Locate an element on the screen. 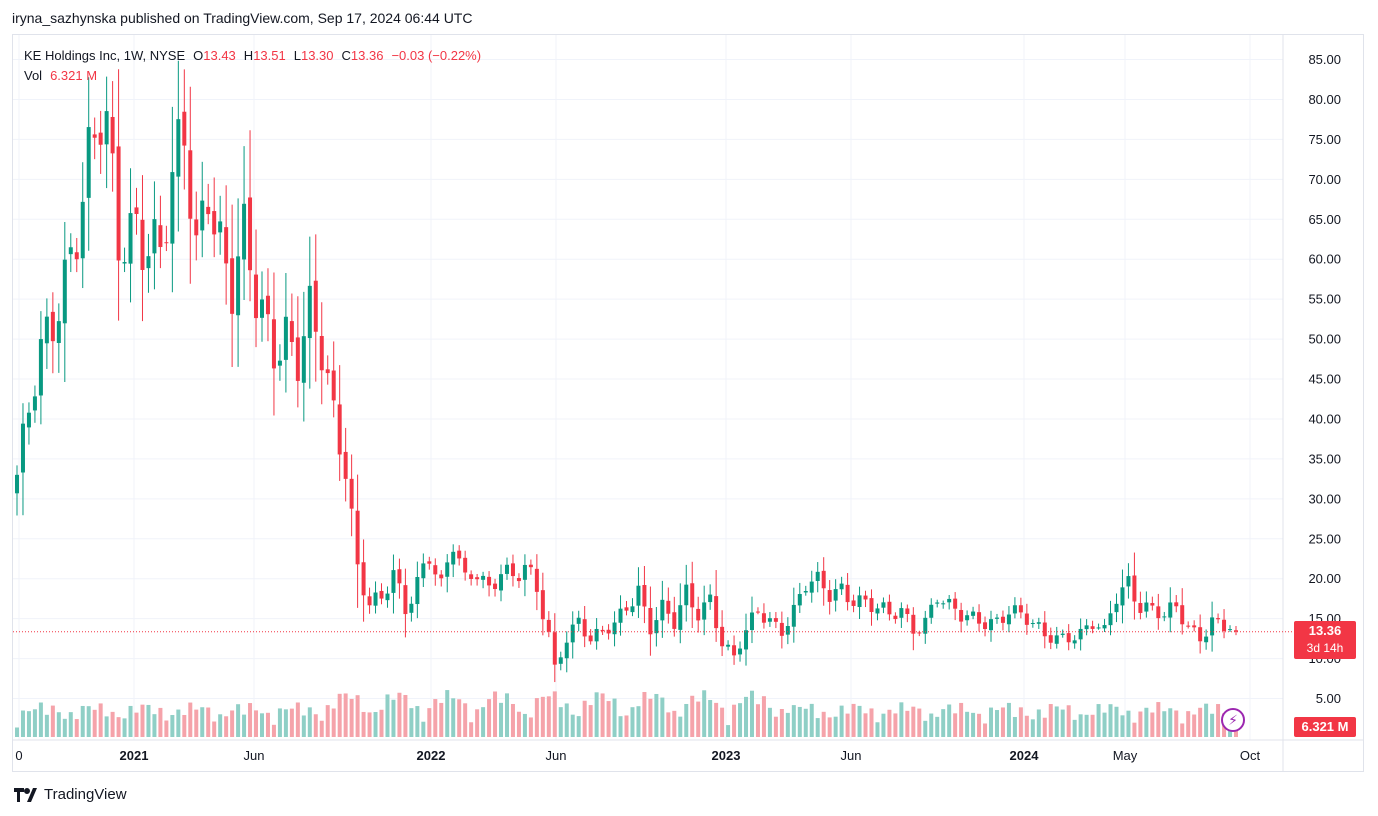 This screenshot has height=816, width=1378. volume-row: Vol 6.321 M is located at coordinates (252, 76).